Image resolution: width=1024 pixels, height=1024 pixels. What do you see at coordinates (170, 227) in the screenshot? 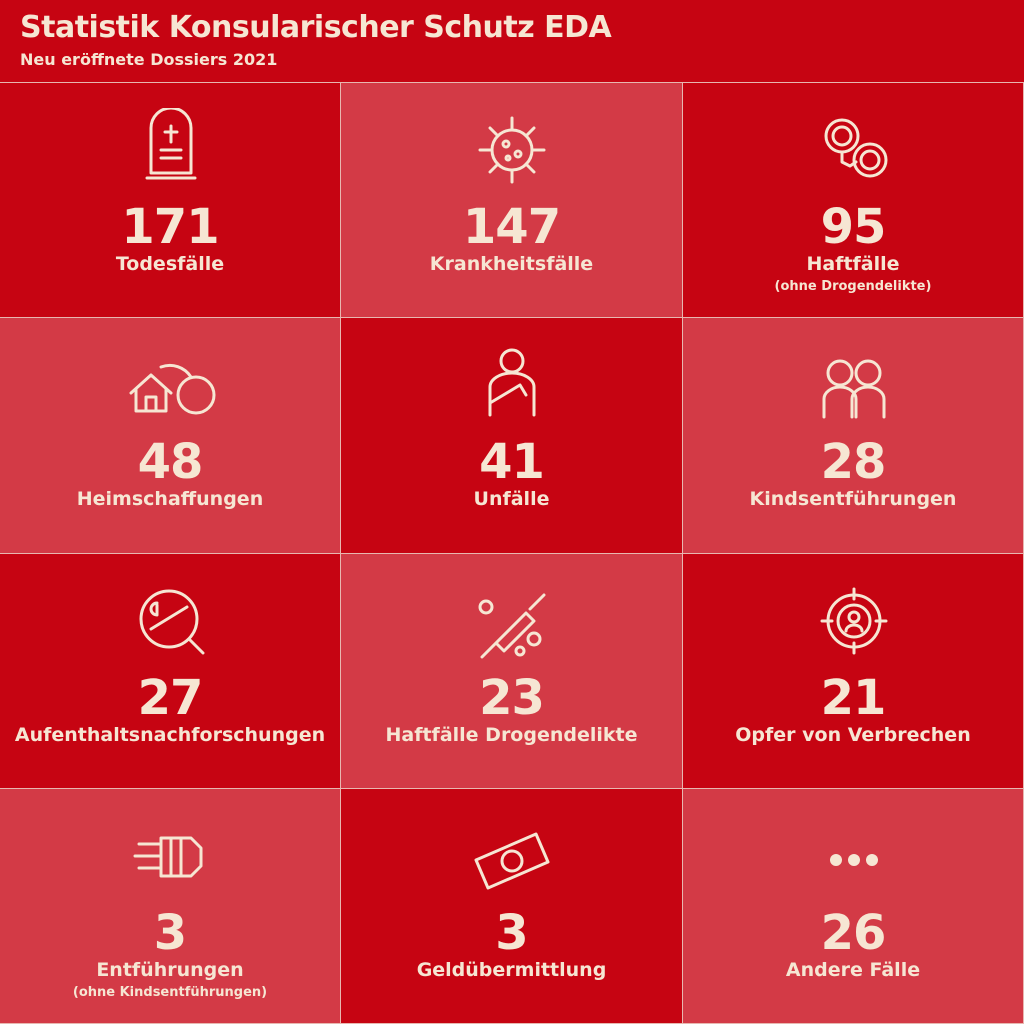
I see `count: 171` at bounding box center [170, 227].